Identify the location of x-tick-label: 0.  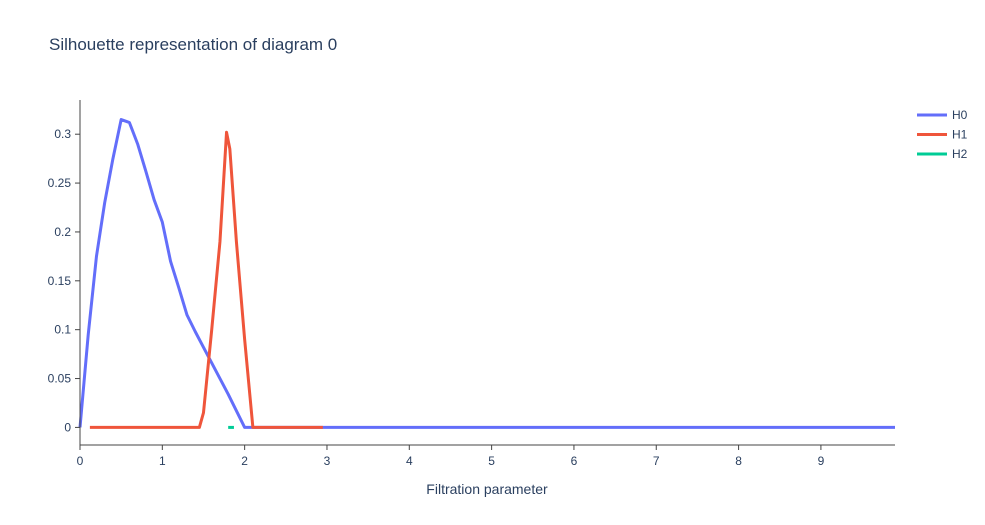
(80, 461).